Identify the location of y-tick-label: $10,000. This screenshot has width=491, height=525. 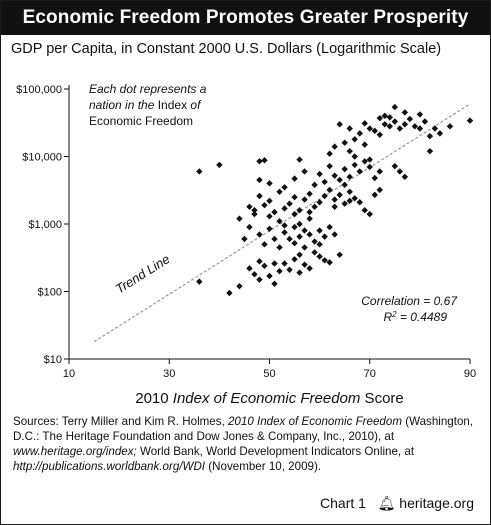
(42, 158).